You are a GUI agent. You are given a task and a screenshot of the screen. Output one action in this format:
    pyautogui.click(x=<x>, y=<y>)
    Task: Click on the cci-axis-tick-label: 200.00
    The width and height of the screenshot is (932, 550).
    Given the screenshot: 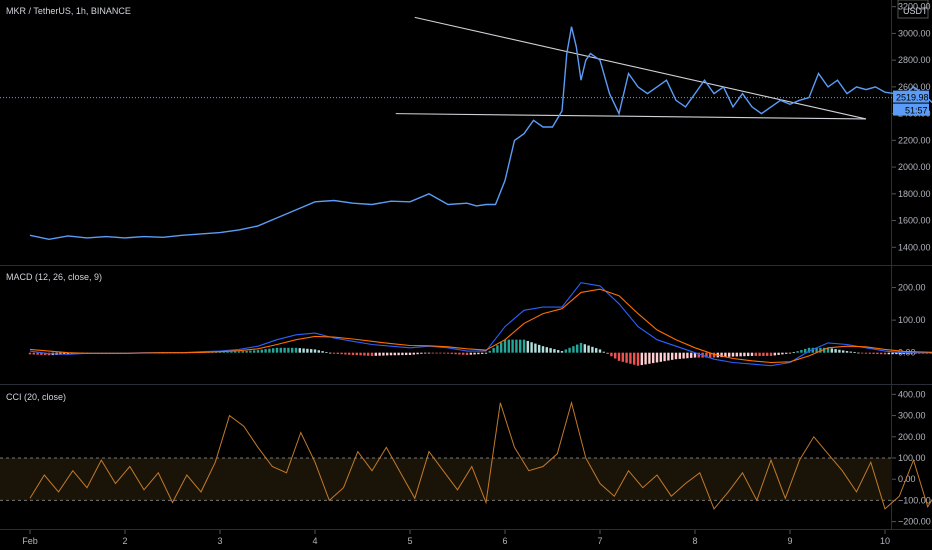 What is the action you would take?
    pyautogui.click(x=912, y=437)
    